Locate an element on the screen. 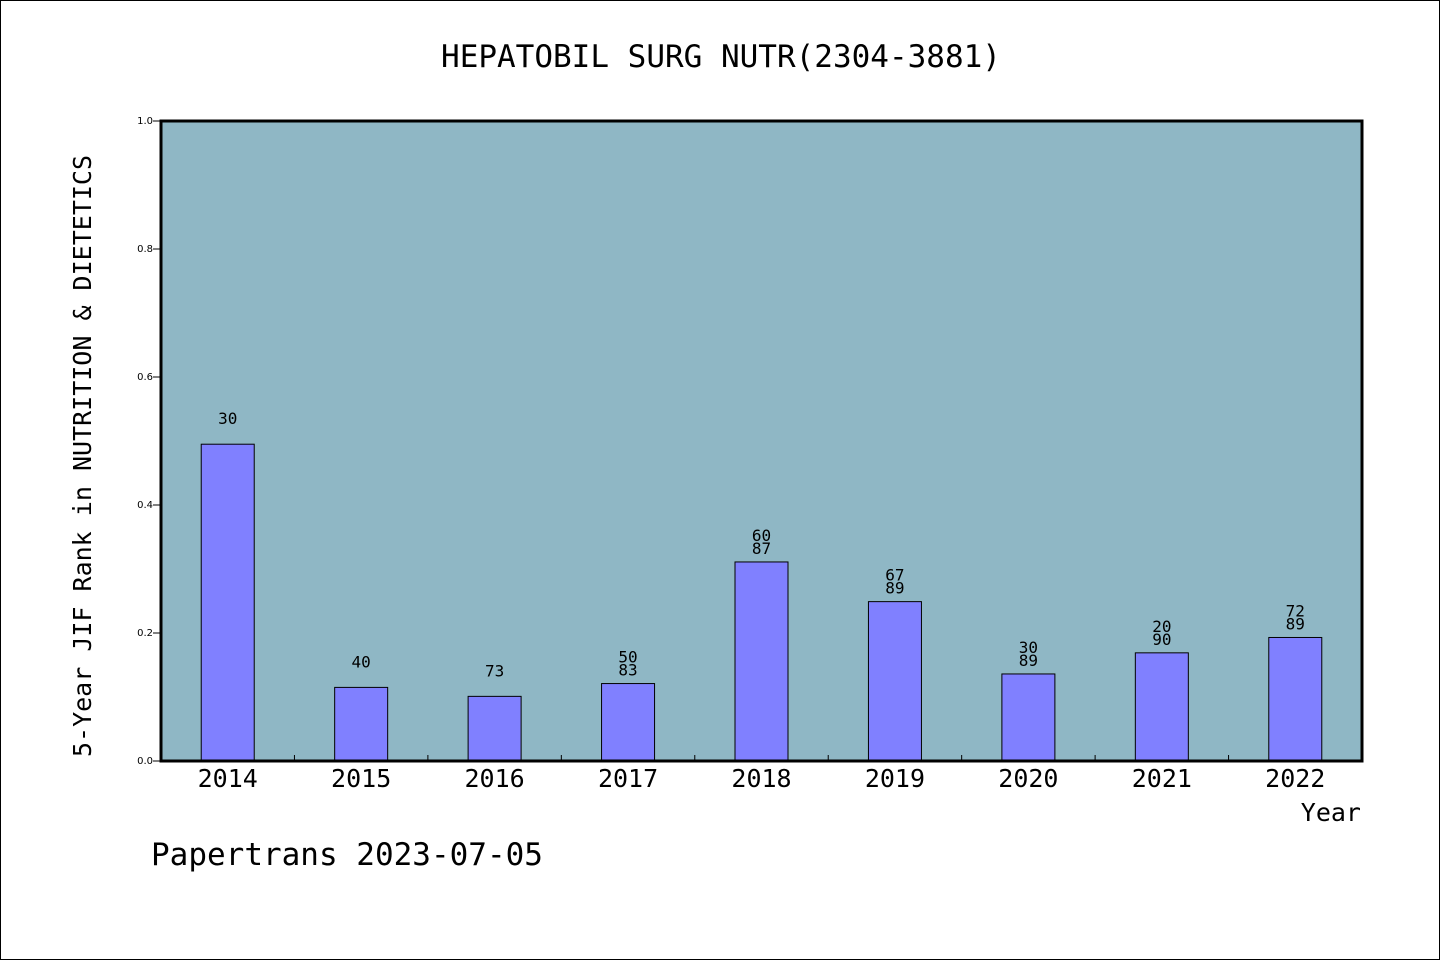 The height and width of the screenshot is (961, 1440). y-tick-label: 0.4 is located at coordinates (145, 505).